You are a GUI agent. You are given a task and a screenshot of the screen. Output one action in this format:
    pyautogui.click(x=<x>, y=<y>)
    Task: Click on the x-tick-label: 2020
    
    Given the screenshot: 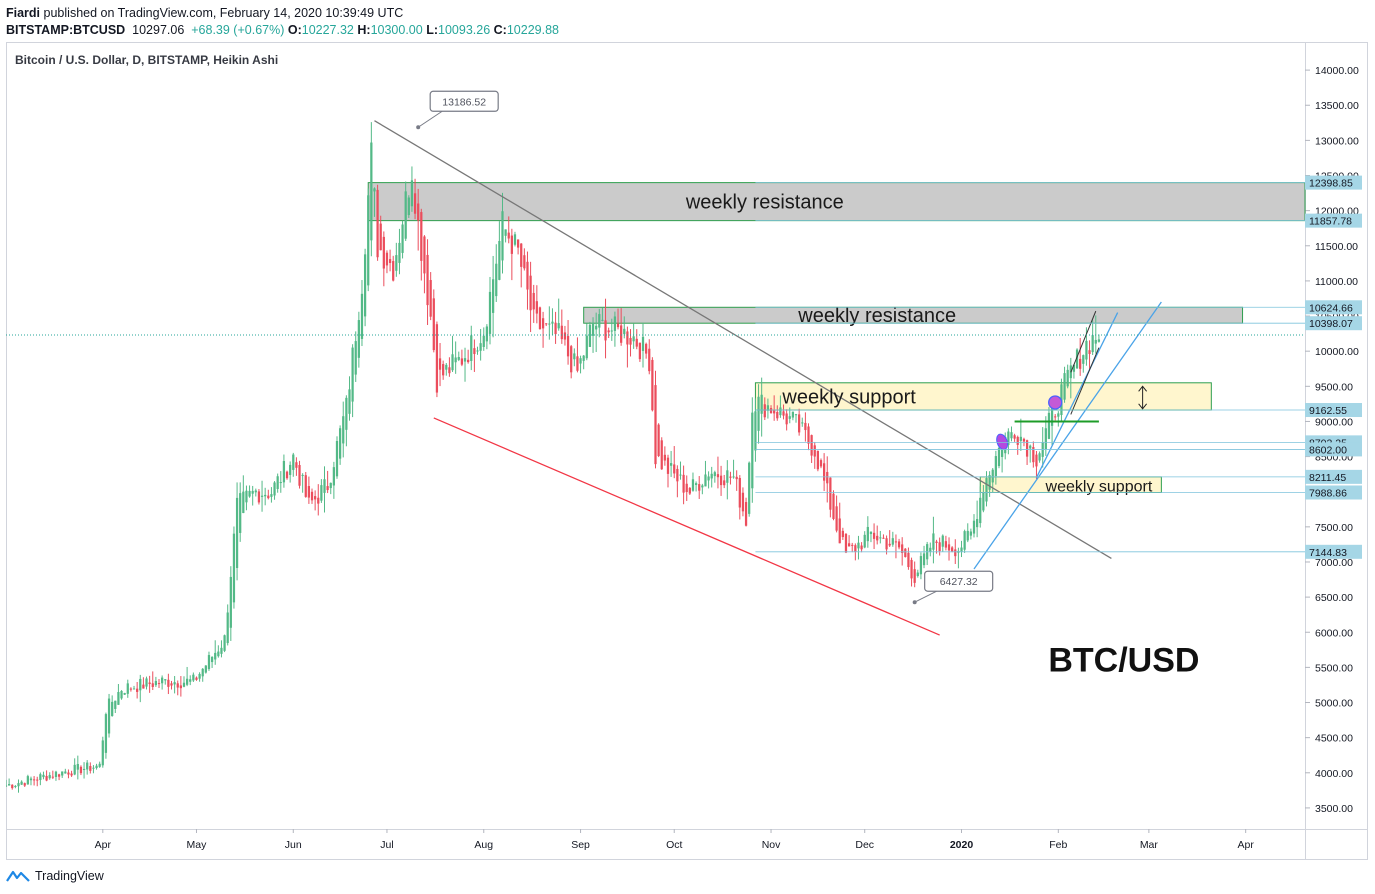 What is the action you would take?
    pyautogui.click(x=962, y=845)
    